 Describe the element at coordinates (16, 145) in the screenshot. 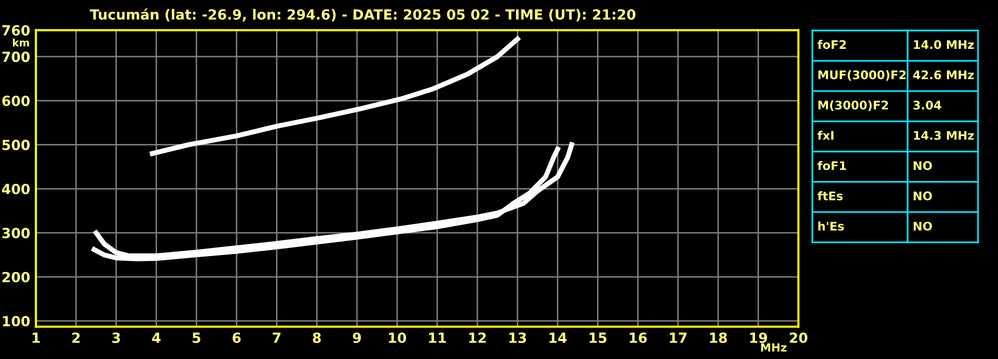

I see `y-tick-label: 500` at that location.